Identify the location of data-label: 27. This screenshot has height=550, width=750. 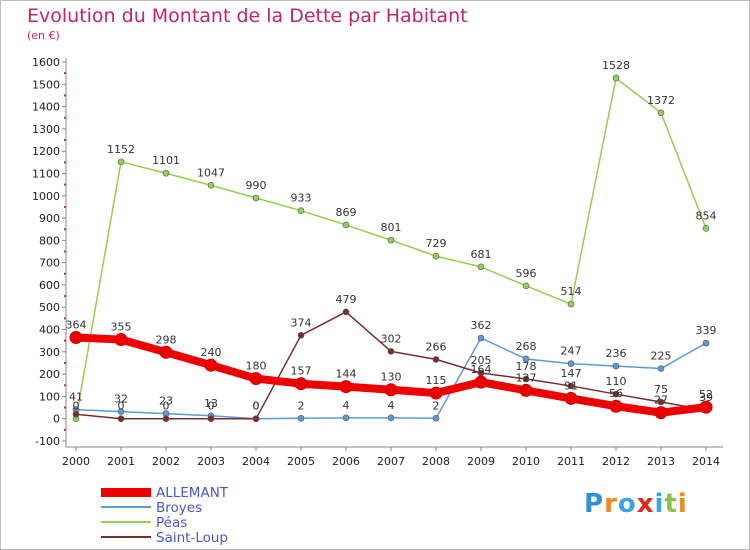
(661, 400).